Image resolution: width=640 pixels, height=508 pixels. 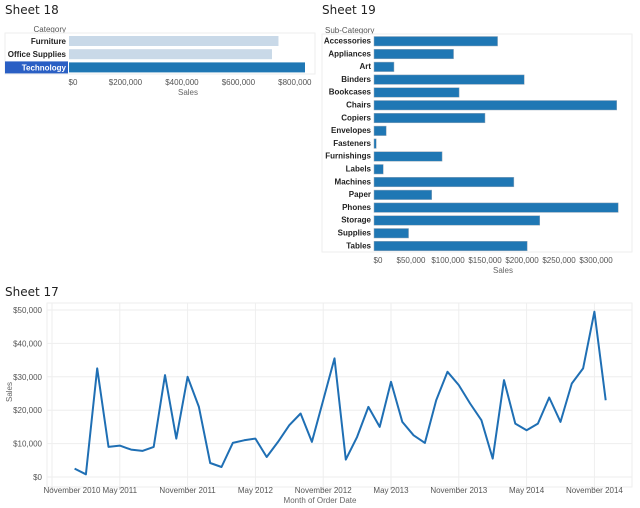 What do you see at coordinates (355, 233) in the screenshot?
I see `subcategory-label: Supplies` at bounding box center [355, 233].